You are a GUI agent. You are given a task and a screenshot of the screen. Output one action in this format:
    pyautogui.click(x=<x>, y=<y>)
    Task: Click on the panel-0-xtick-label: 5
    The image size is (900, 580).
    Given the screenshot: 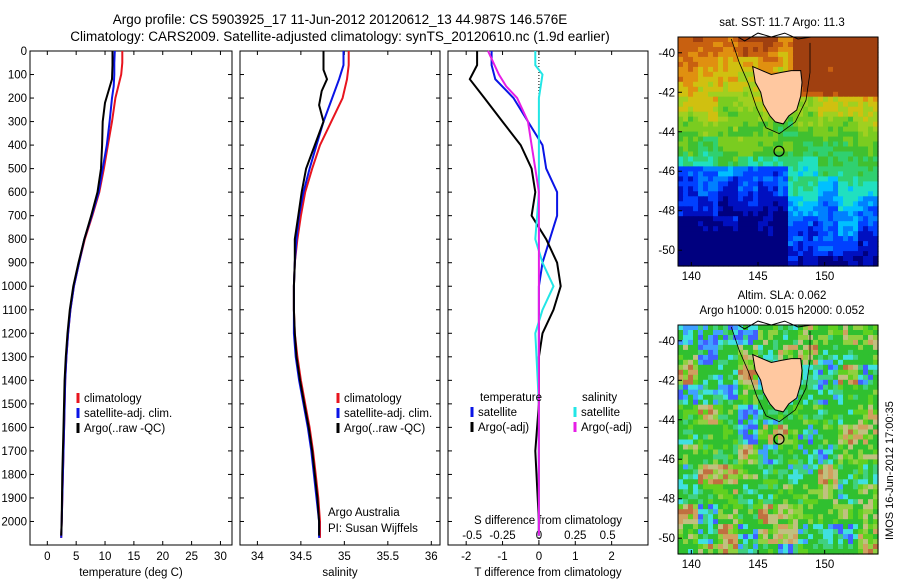 What is the action you would take?
    pyautogui.click(x=76, y=557)
    